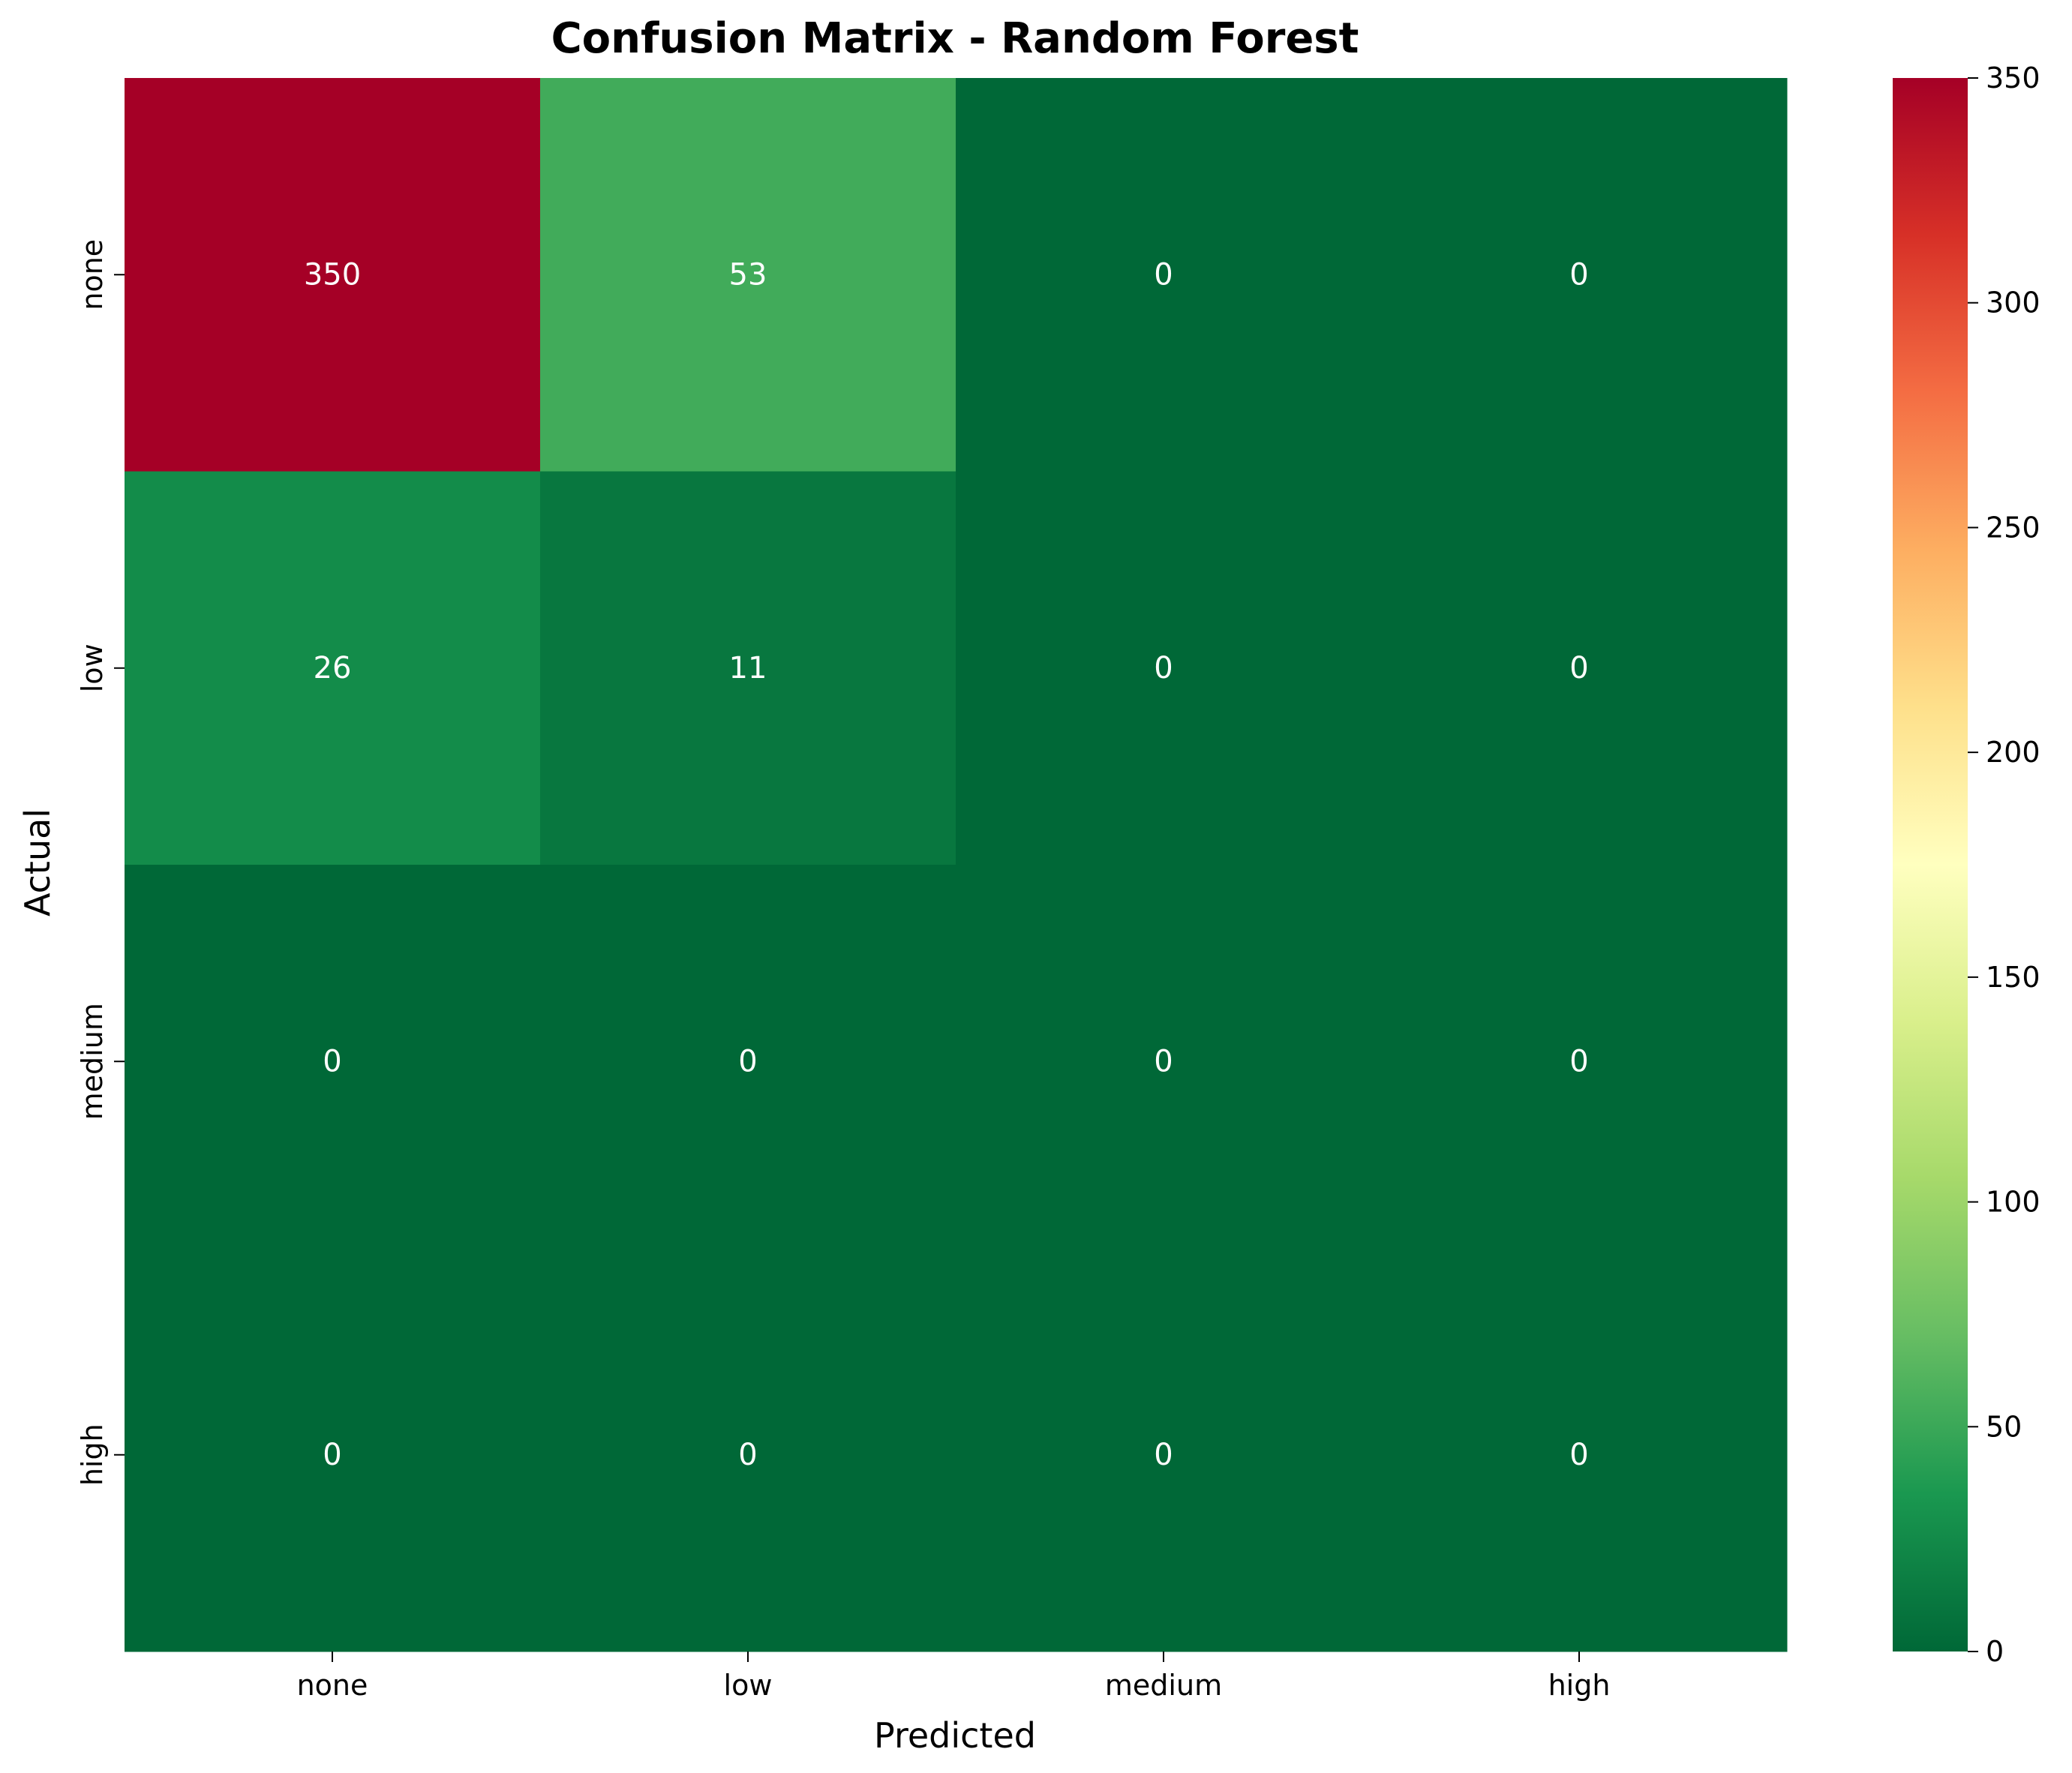  What do you see at coordinates (1580, 1685) in the screenshot?
I see `x-tick-label: high` at bounding box center [1580, 1685].